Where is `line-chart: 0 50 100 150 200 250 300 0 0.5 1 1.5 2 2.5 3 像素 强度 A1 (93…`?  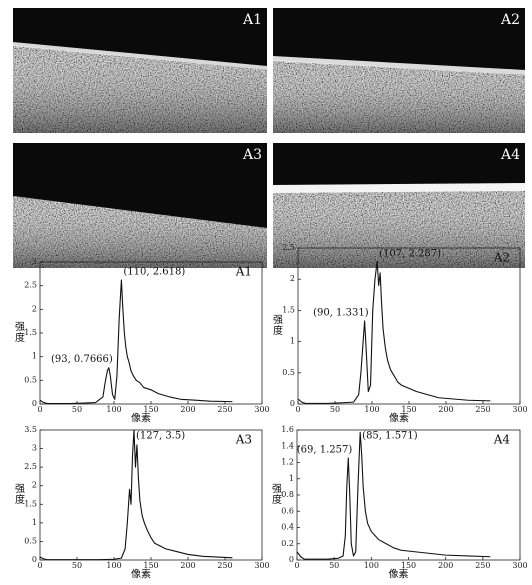 line-chart: 0 50 100 150 200 250 300 0 0.5 1 1.5 2 2.5 3 像素 强度 A1 (93… is located at coordinates (141, 341).